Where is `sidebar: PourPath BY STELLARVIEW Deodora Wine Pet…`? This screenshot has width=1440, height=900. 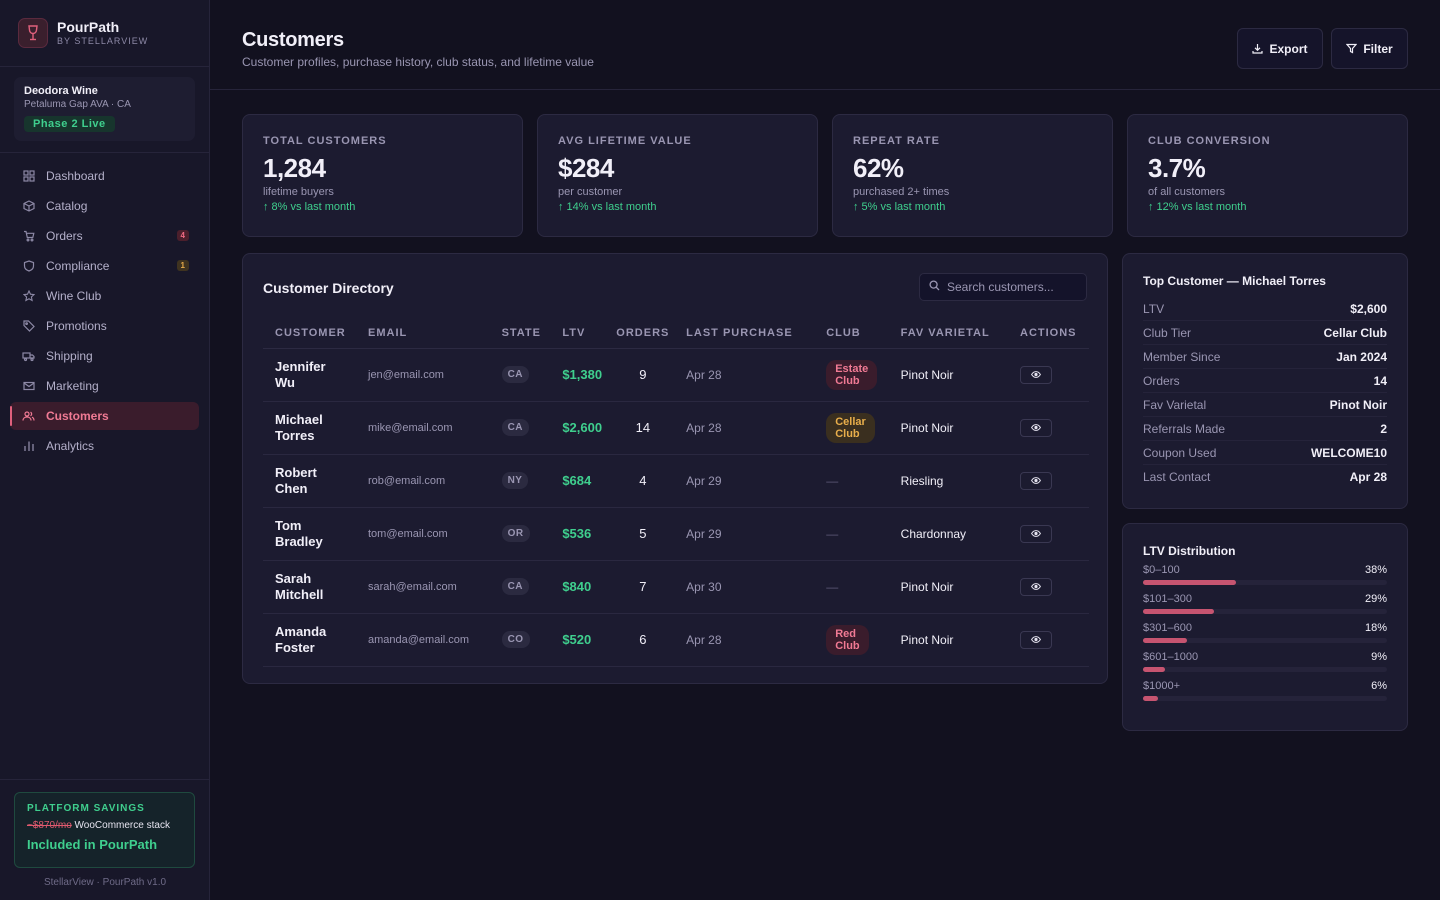
sidebar: PourPath BY STELLARVIEW Deodora Wine Pet… is located at coordinates (105, 450).